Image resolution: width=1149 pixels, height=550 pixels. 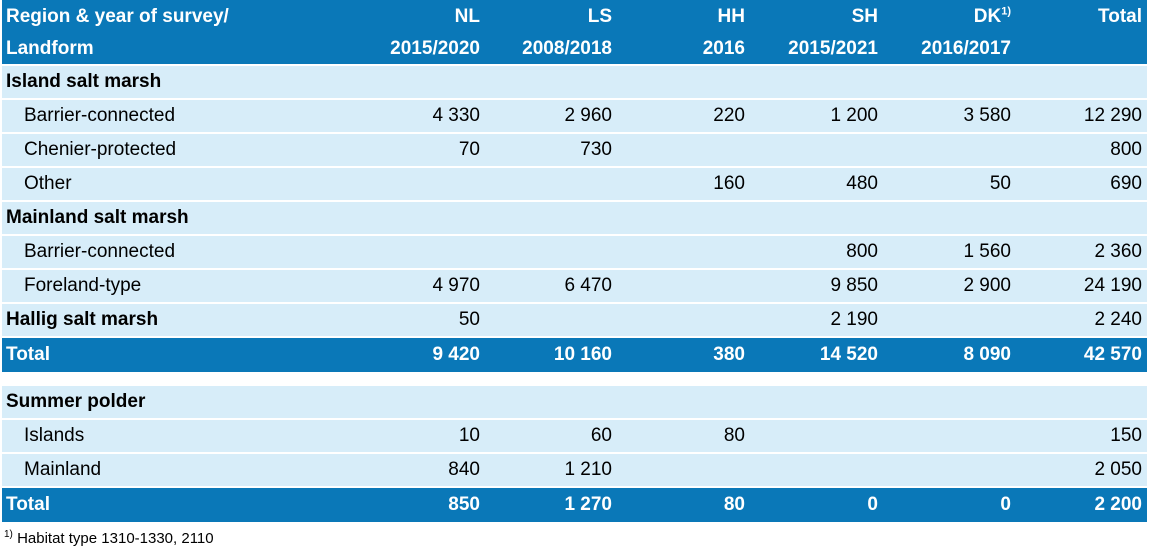 I want to click on section-title: Summer polder, so click(x=76, y=401).